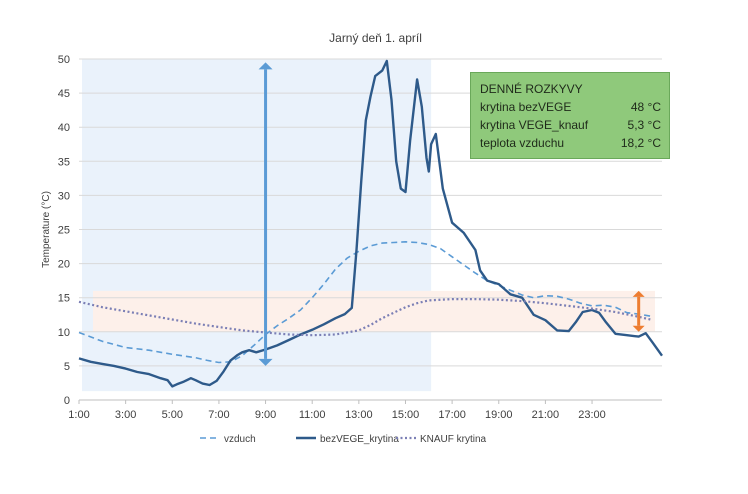 The height and width of the screenshot is (494, 748). Describe the element at coordinates (67, 367) in the screenshot. I see `y-tick-label: 5` at that location.